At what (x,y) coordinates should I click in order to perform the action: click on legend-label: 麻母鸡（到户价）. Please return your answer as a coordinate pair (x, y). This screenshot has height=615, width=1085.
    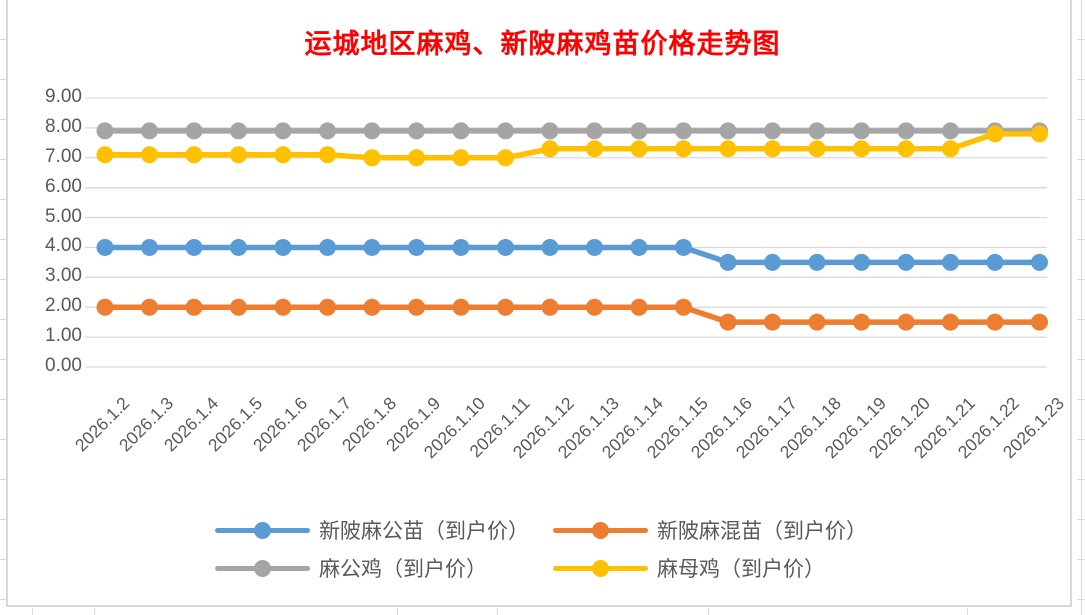
    Looking at the image, I should click on (741, 569).